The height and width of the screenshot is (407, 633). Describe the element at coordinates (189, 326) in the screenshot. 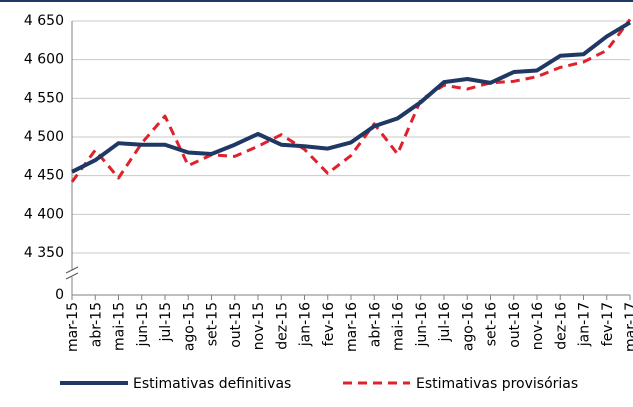

I see `x-tick-label: ago-15` at that location.